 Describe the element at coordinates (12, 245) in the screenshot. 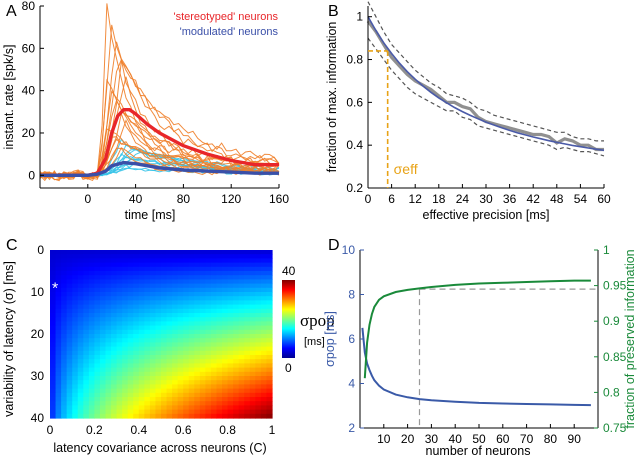

I see `panel-label-c: C` at that location.